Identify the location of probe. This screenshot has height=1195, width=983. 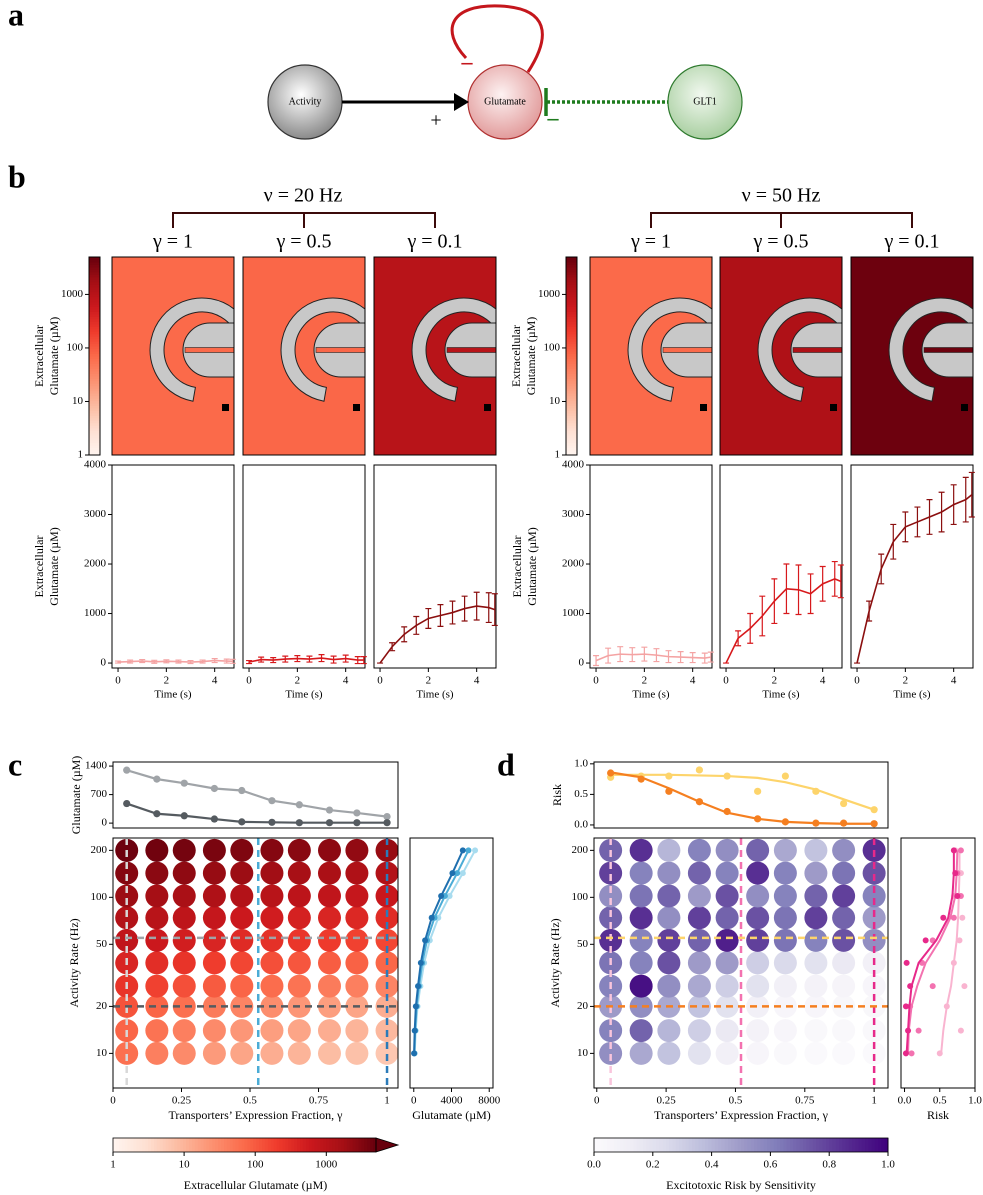
(487, 407).